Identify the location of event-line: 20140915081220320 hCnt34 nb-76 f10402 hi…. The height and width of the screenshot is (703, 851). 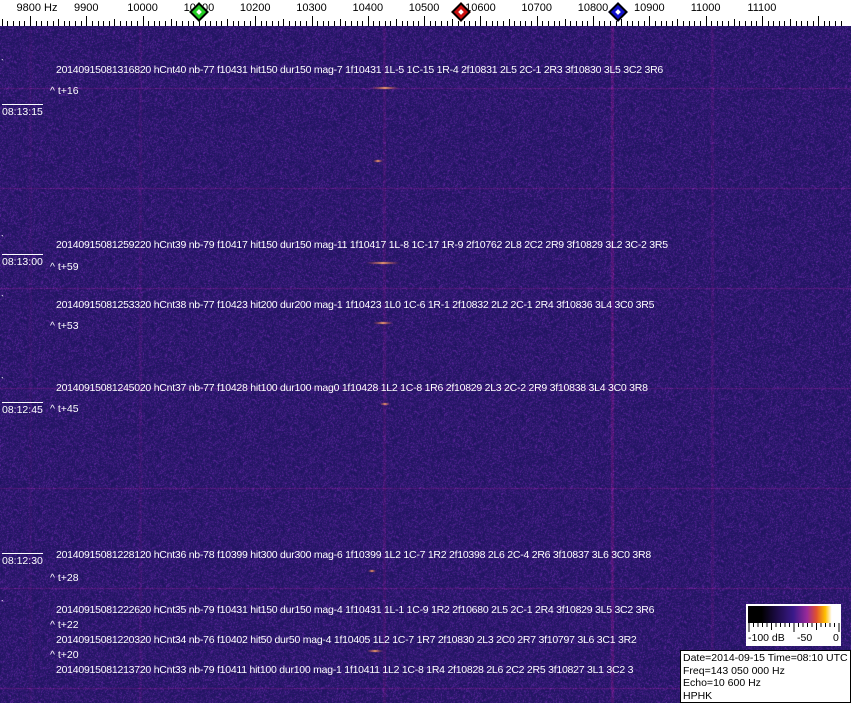
(346, 640).